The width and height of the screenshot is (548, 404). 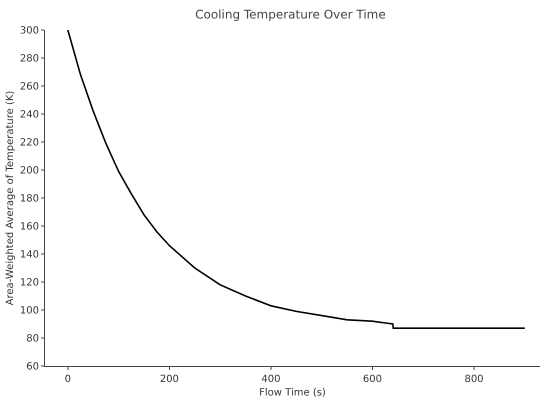 I want to click on y-tick-label: 280, so click(x=29, y=59).